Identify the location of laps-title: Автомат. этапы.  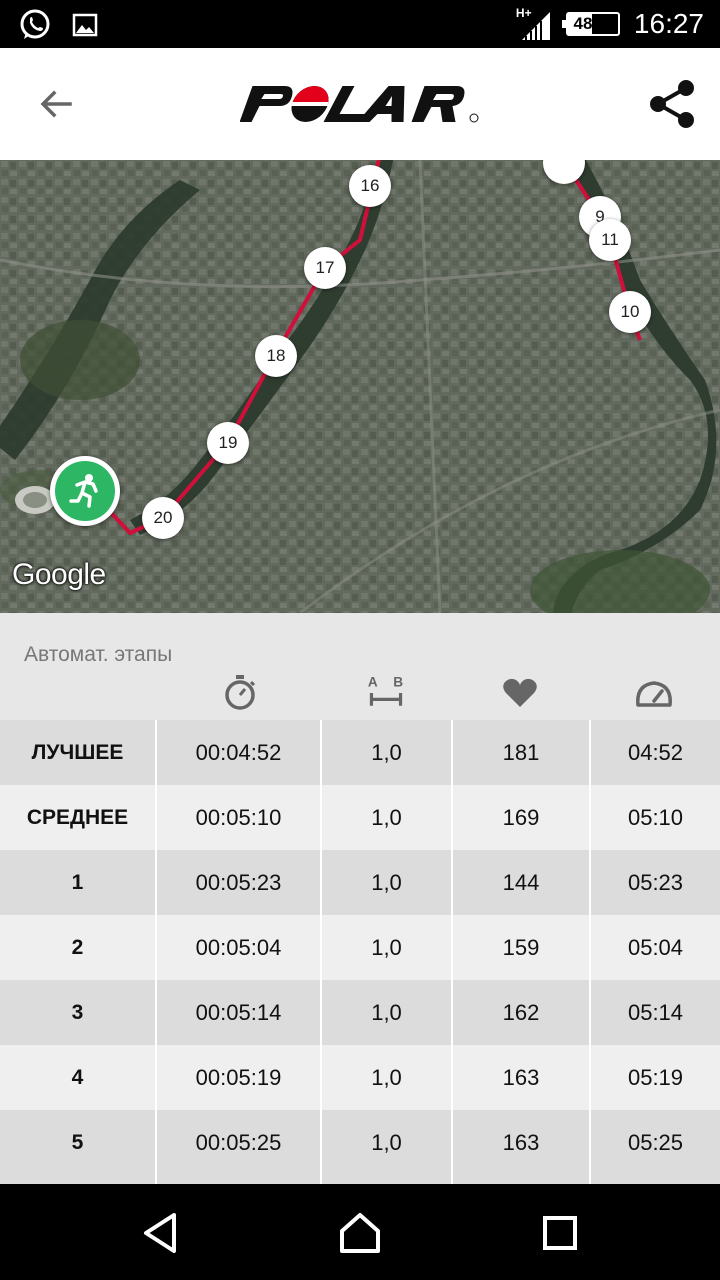
(98, 654).